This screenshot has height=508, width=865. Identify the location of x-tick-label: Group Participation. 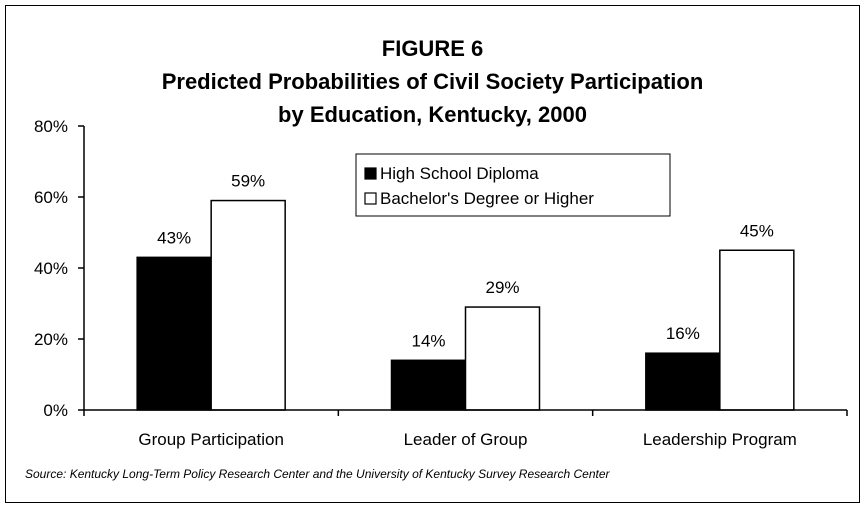
(211, 439).